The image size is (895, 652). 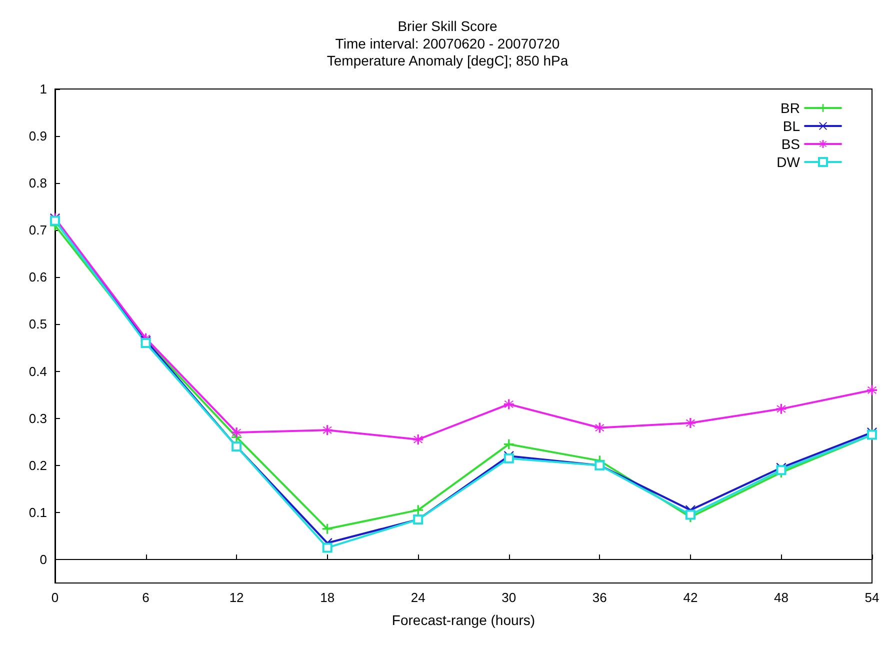 I want to click on legend-label: BL, so click(x=791, y=126).